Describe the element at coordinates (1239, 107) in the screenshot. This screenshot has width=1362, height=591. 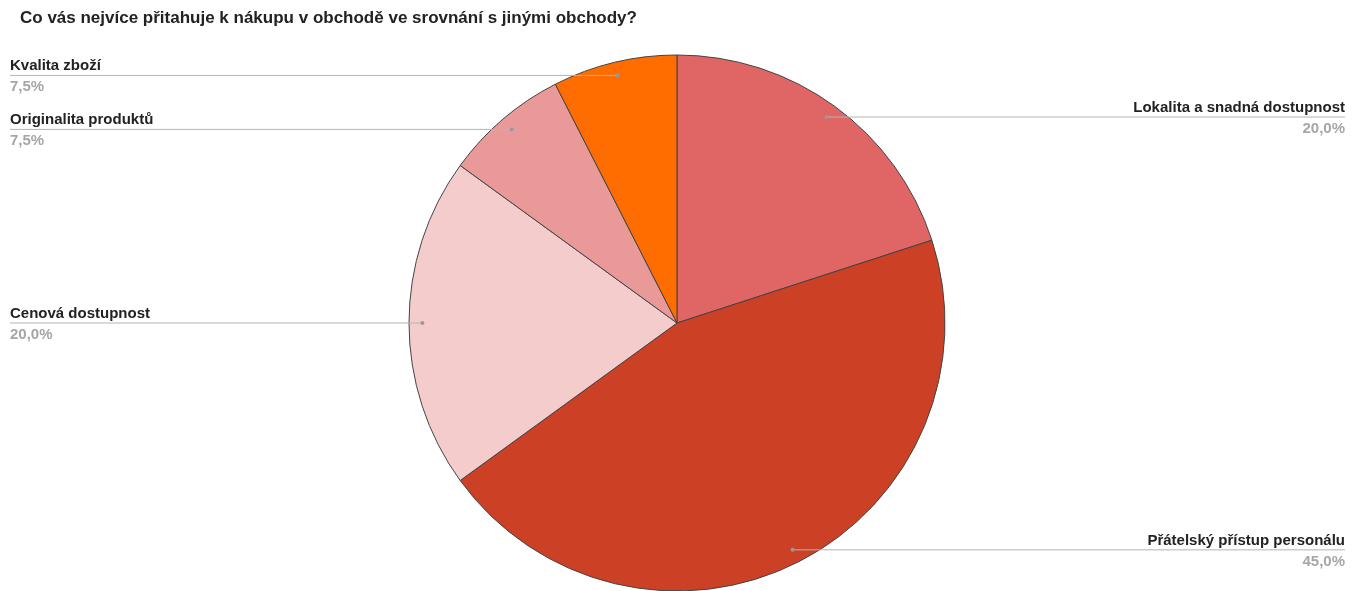
I see `slice-label: Lokalita a snadná dostupnost` at that location.